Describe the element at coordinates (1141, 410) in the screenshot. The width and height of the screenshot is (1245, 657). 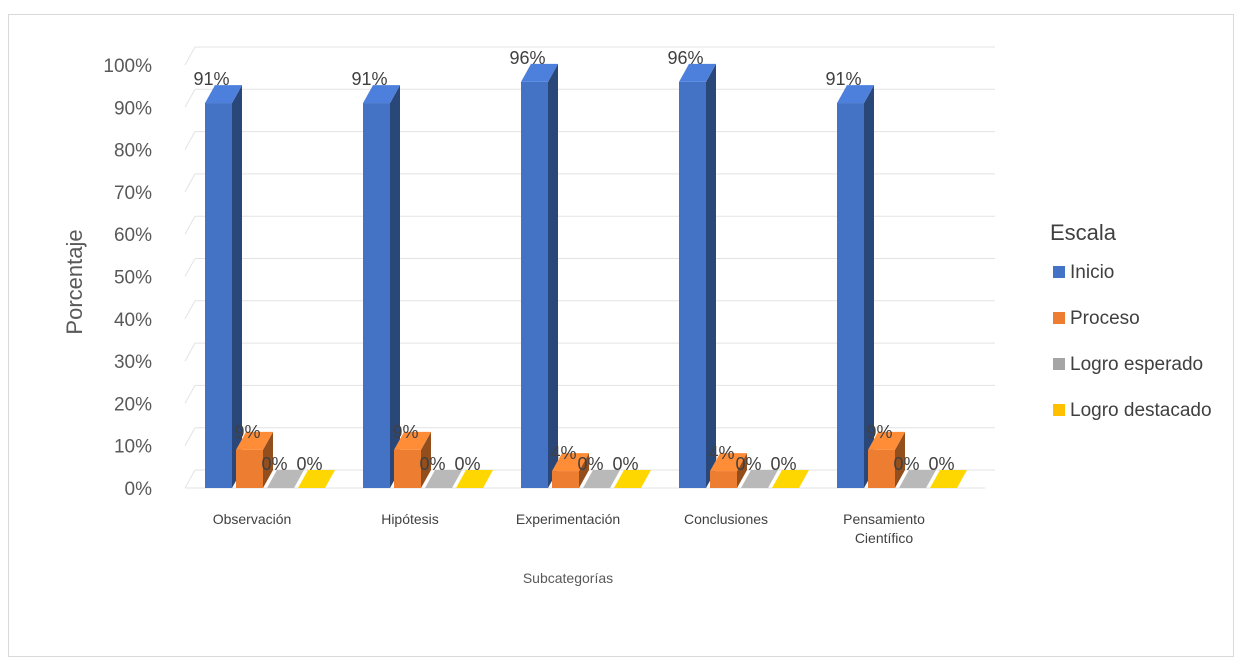
I see `legend-label: Logro destacado` at that location.